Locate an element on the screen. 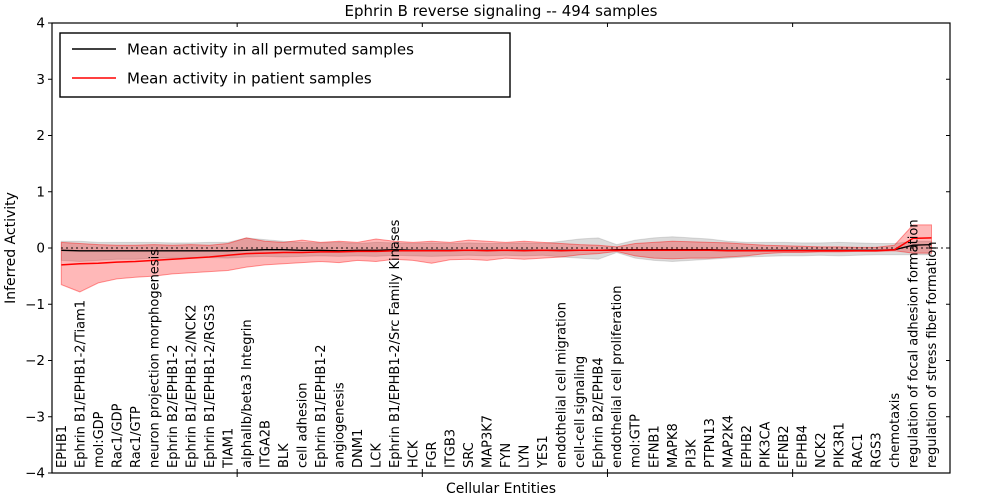 Image resolution: width=1000 pixels, height=500 pixels. x-category-label: regulation of focal adhesion formation is located at coordinates (913, 343).